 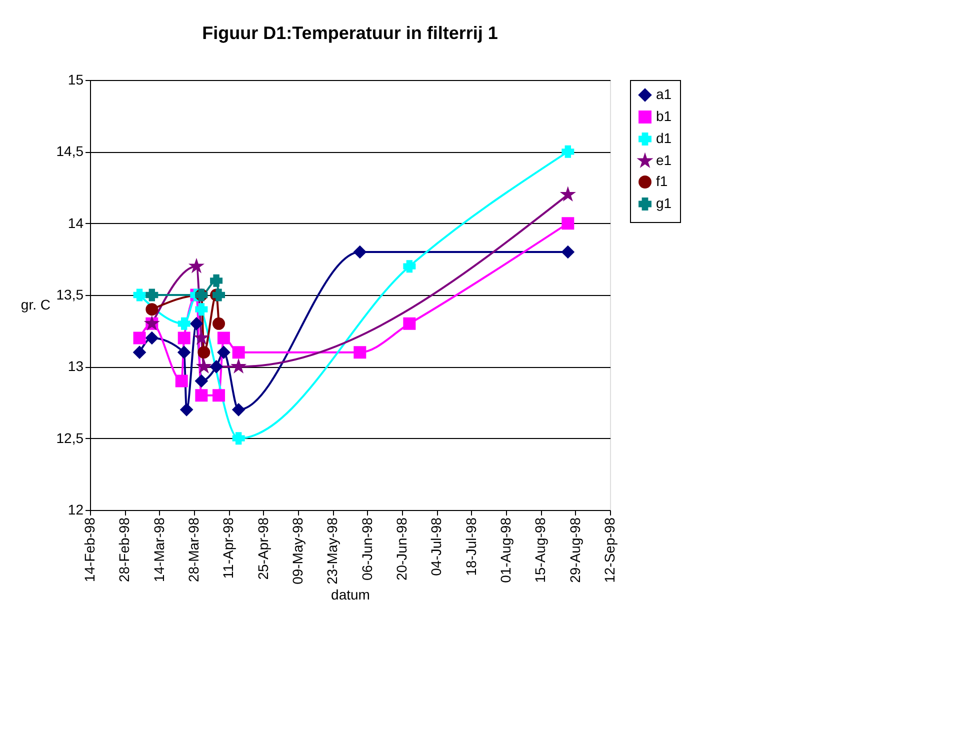 What do you see at coordinates (436, 546) in the screenshot?
I see `x-tick-label: 04-Jul-98` at bounding box center [436, 546].